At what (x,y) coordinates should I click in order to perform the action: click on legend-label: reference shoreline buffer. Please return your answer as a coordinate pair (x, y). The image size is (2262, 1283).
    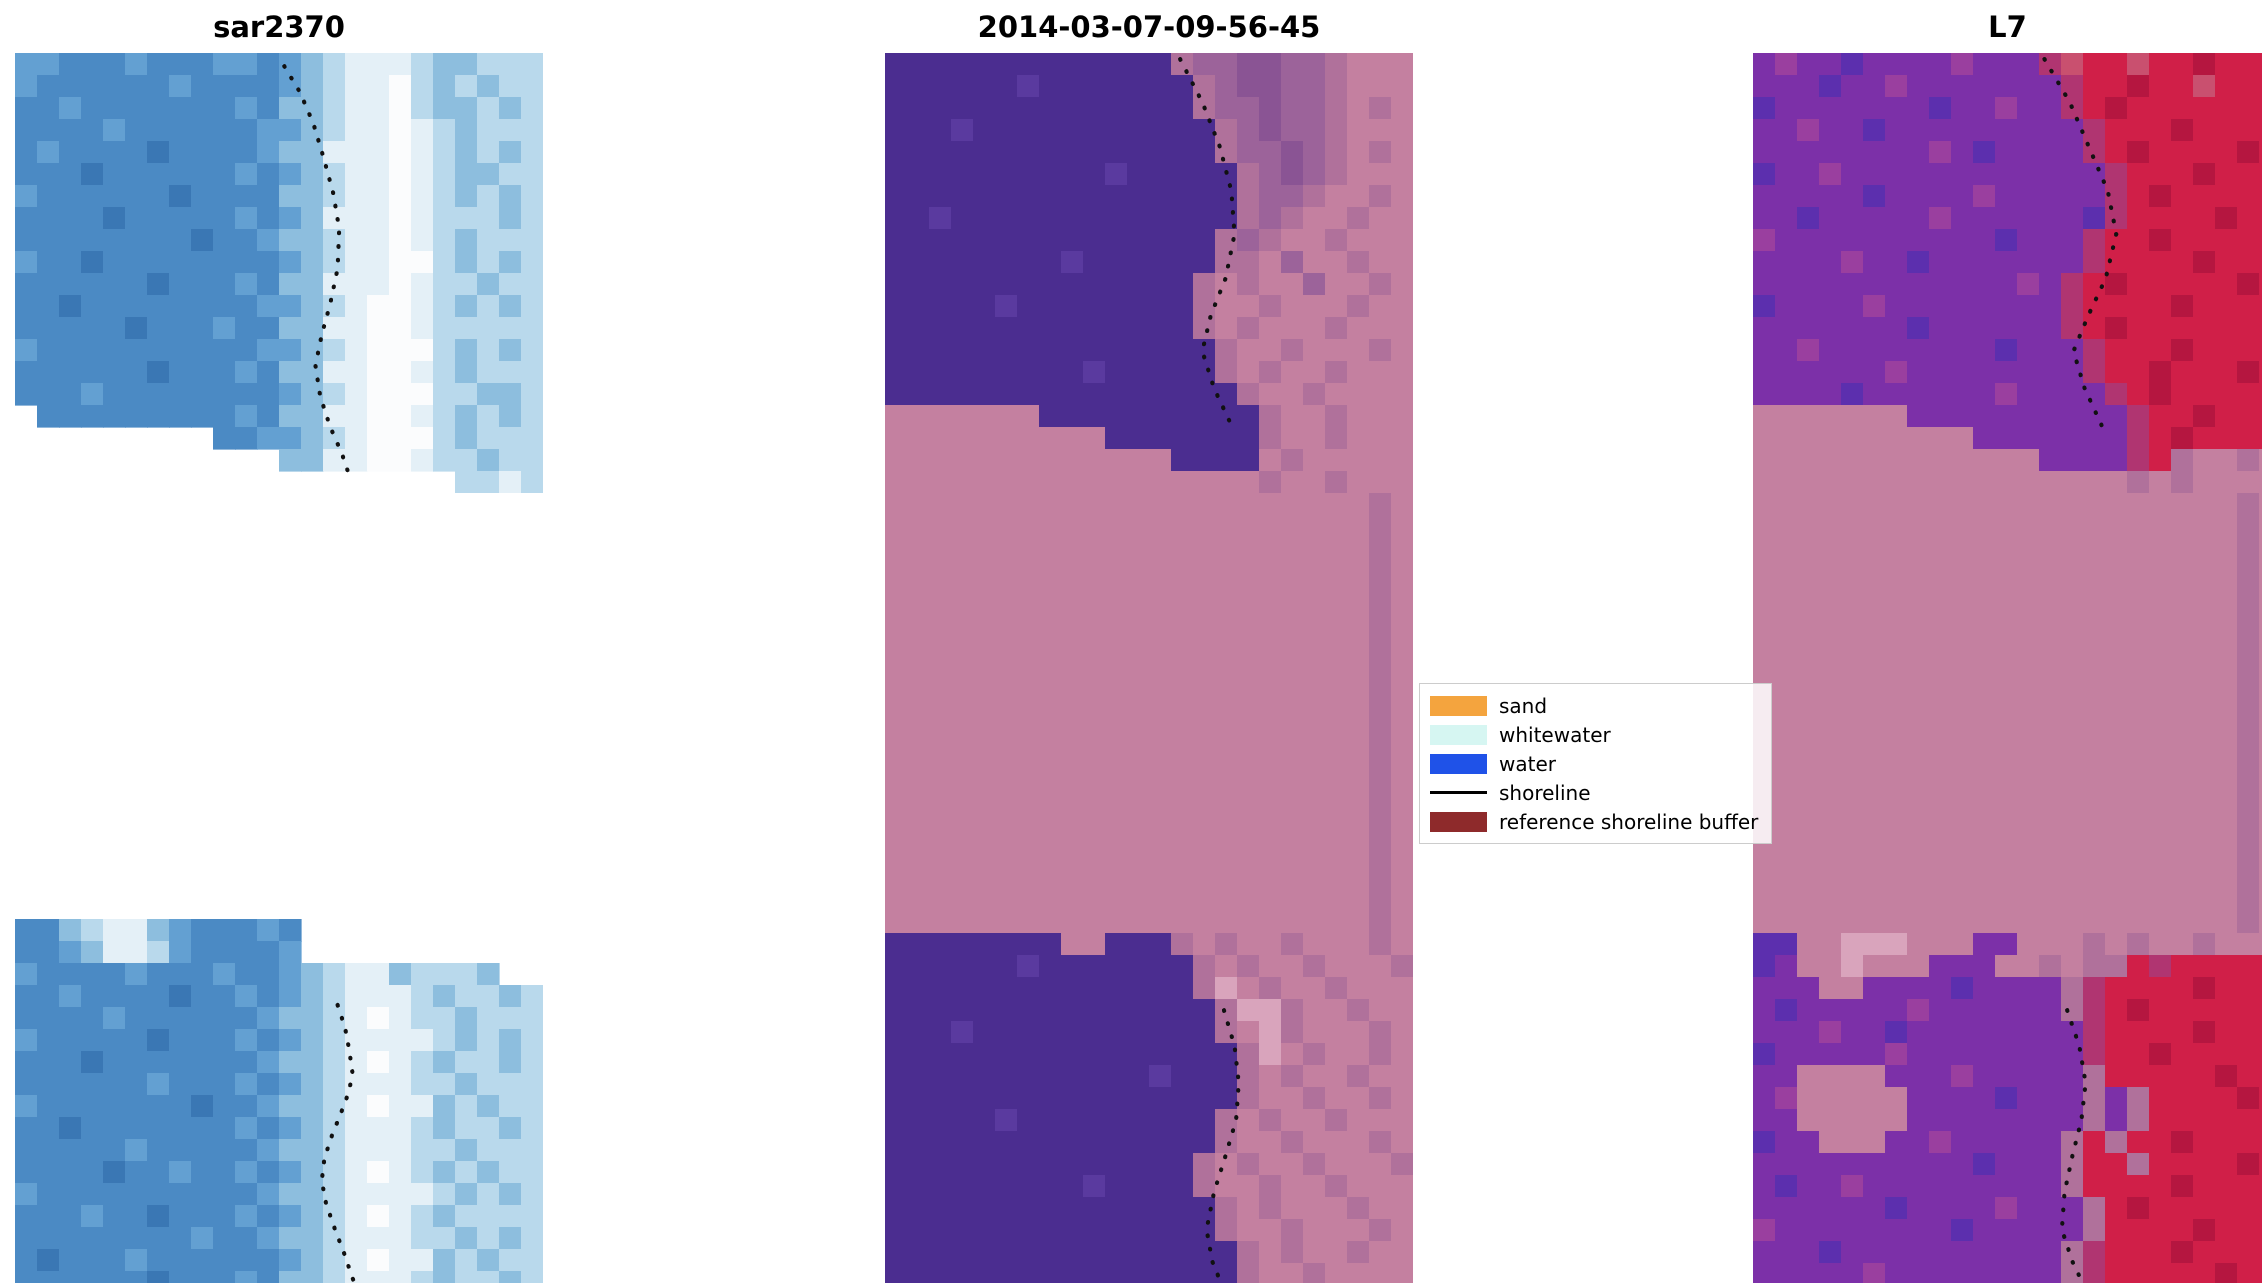
    Looking at the image, I should click on (1629, 821).